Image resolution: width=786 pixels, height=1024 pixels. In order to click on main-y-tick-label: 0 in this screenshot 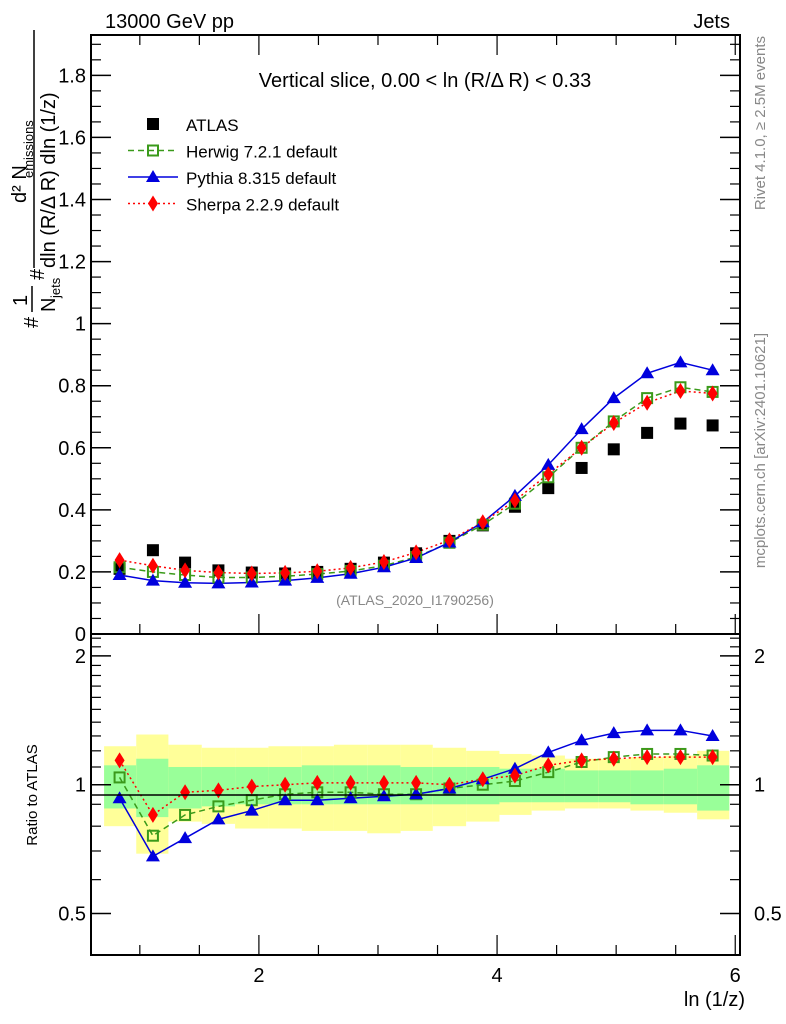, I will do `click(80, 635)`.